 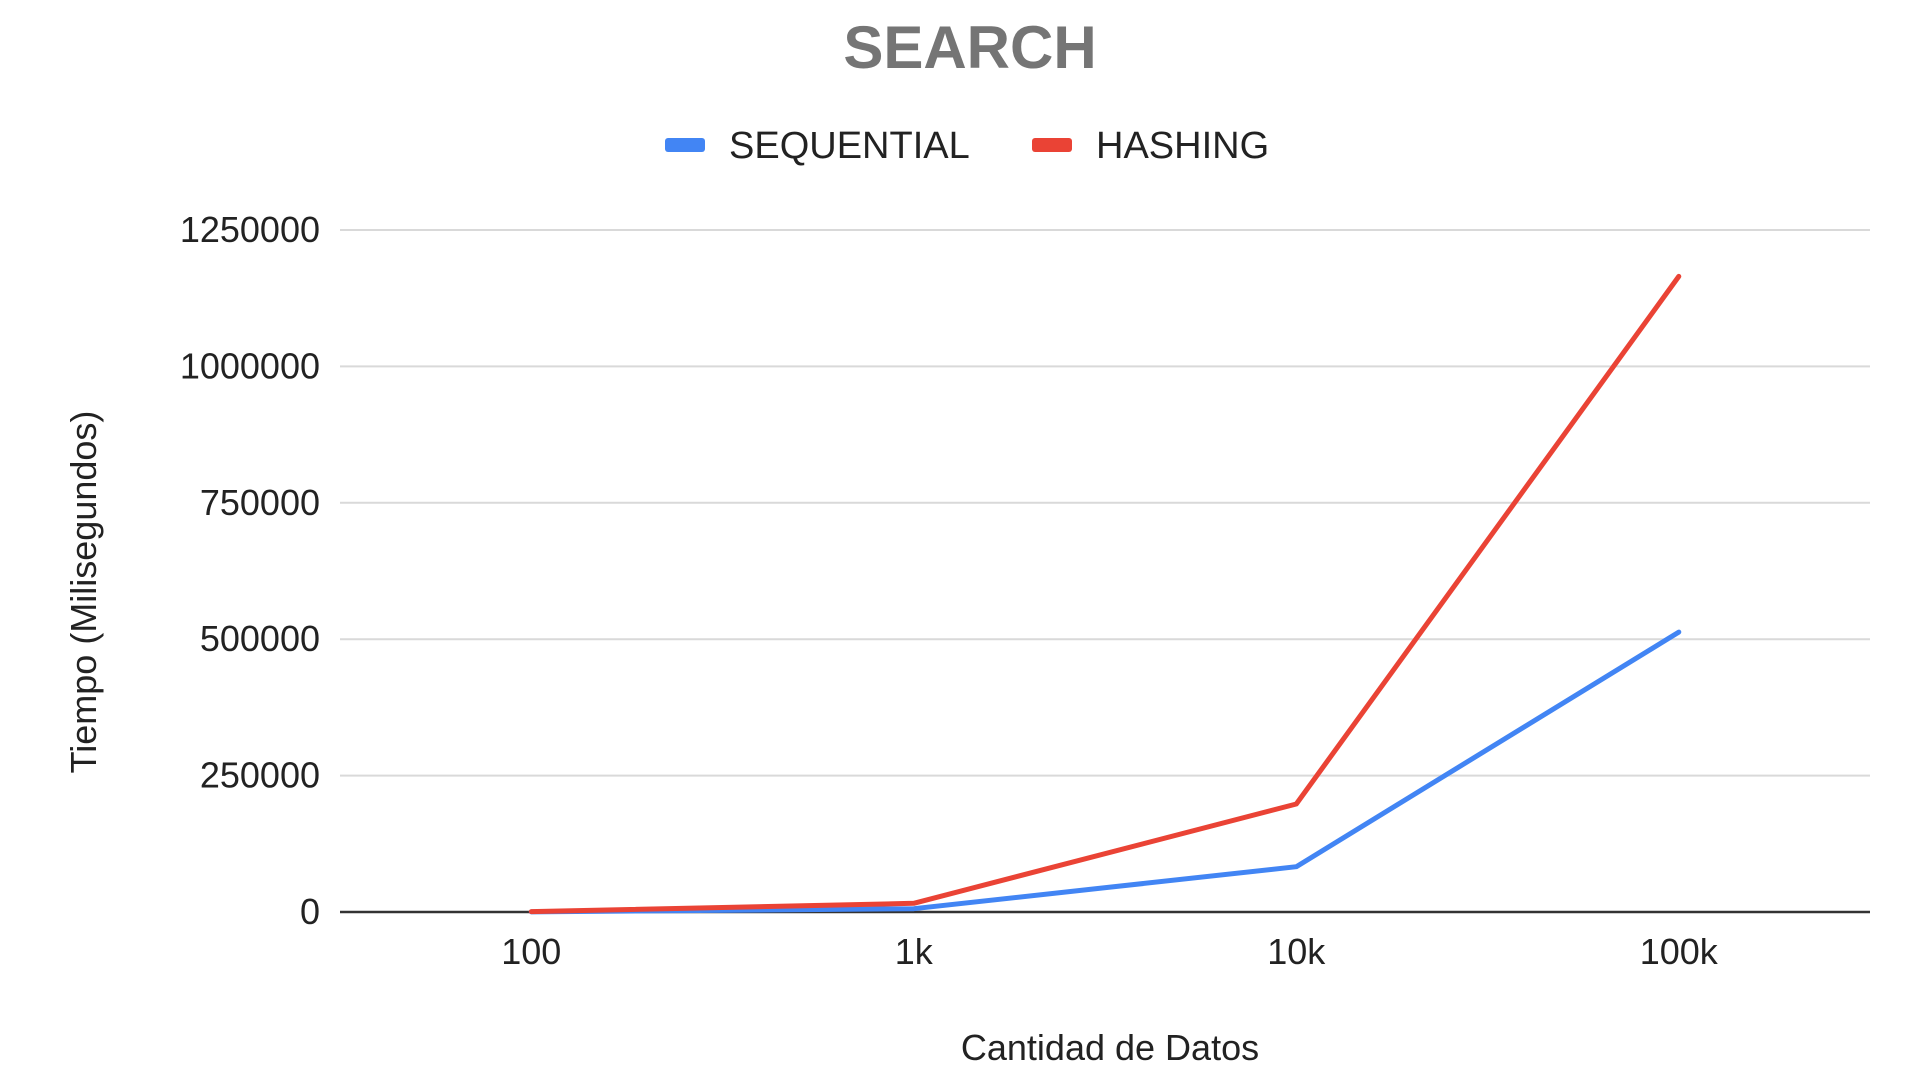 What do you see at coordinates (914, 951) in the screenshot?
I see `x-tick-label: 1k` at bounding box center [914, 951].